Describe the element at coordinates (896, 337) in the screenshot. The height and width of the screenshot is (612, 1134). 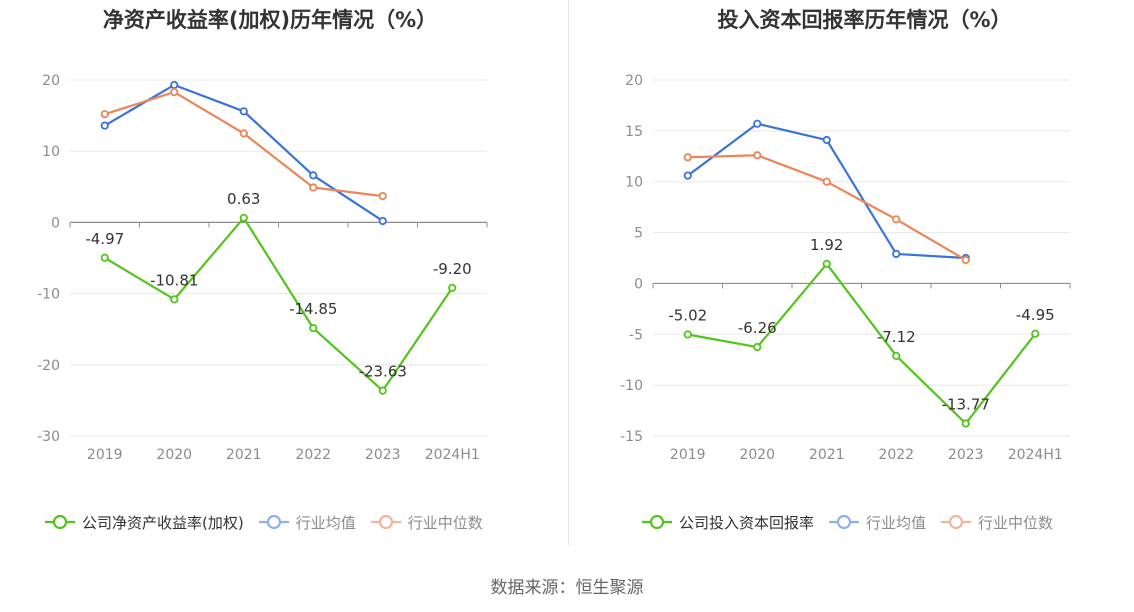
I see `data-label: -7.12` at that location.